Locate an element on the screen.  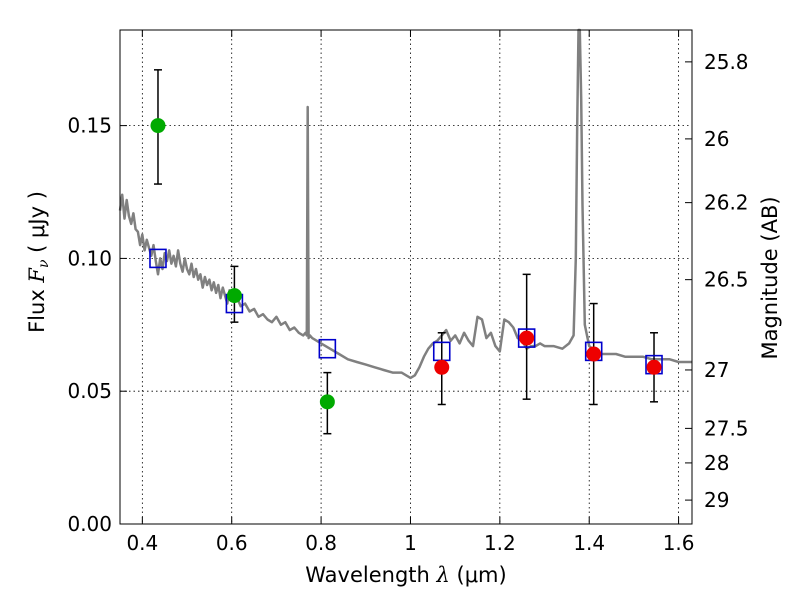
y2-ticks: 25.8 26 26.2 26.5 27 27.5 28 29 is located at coordinates (717, 281).